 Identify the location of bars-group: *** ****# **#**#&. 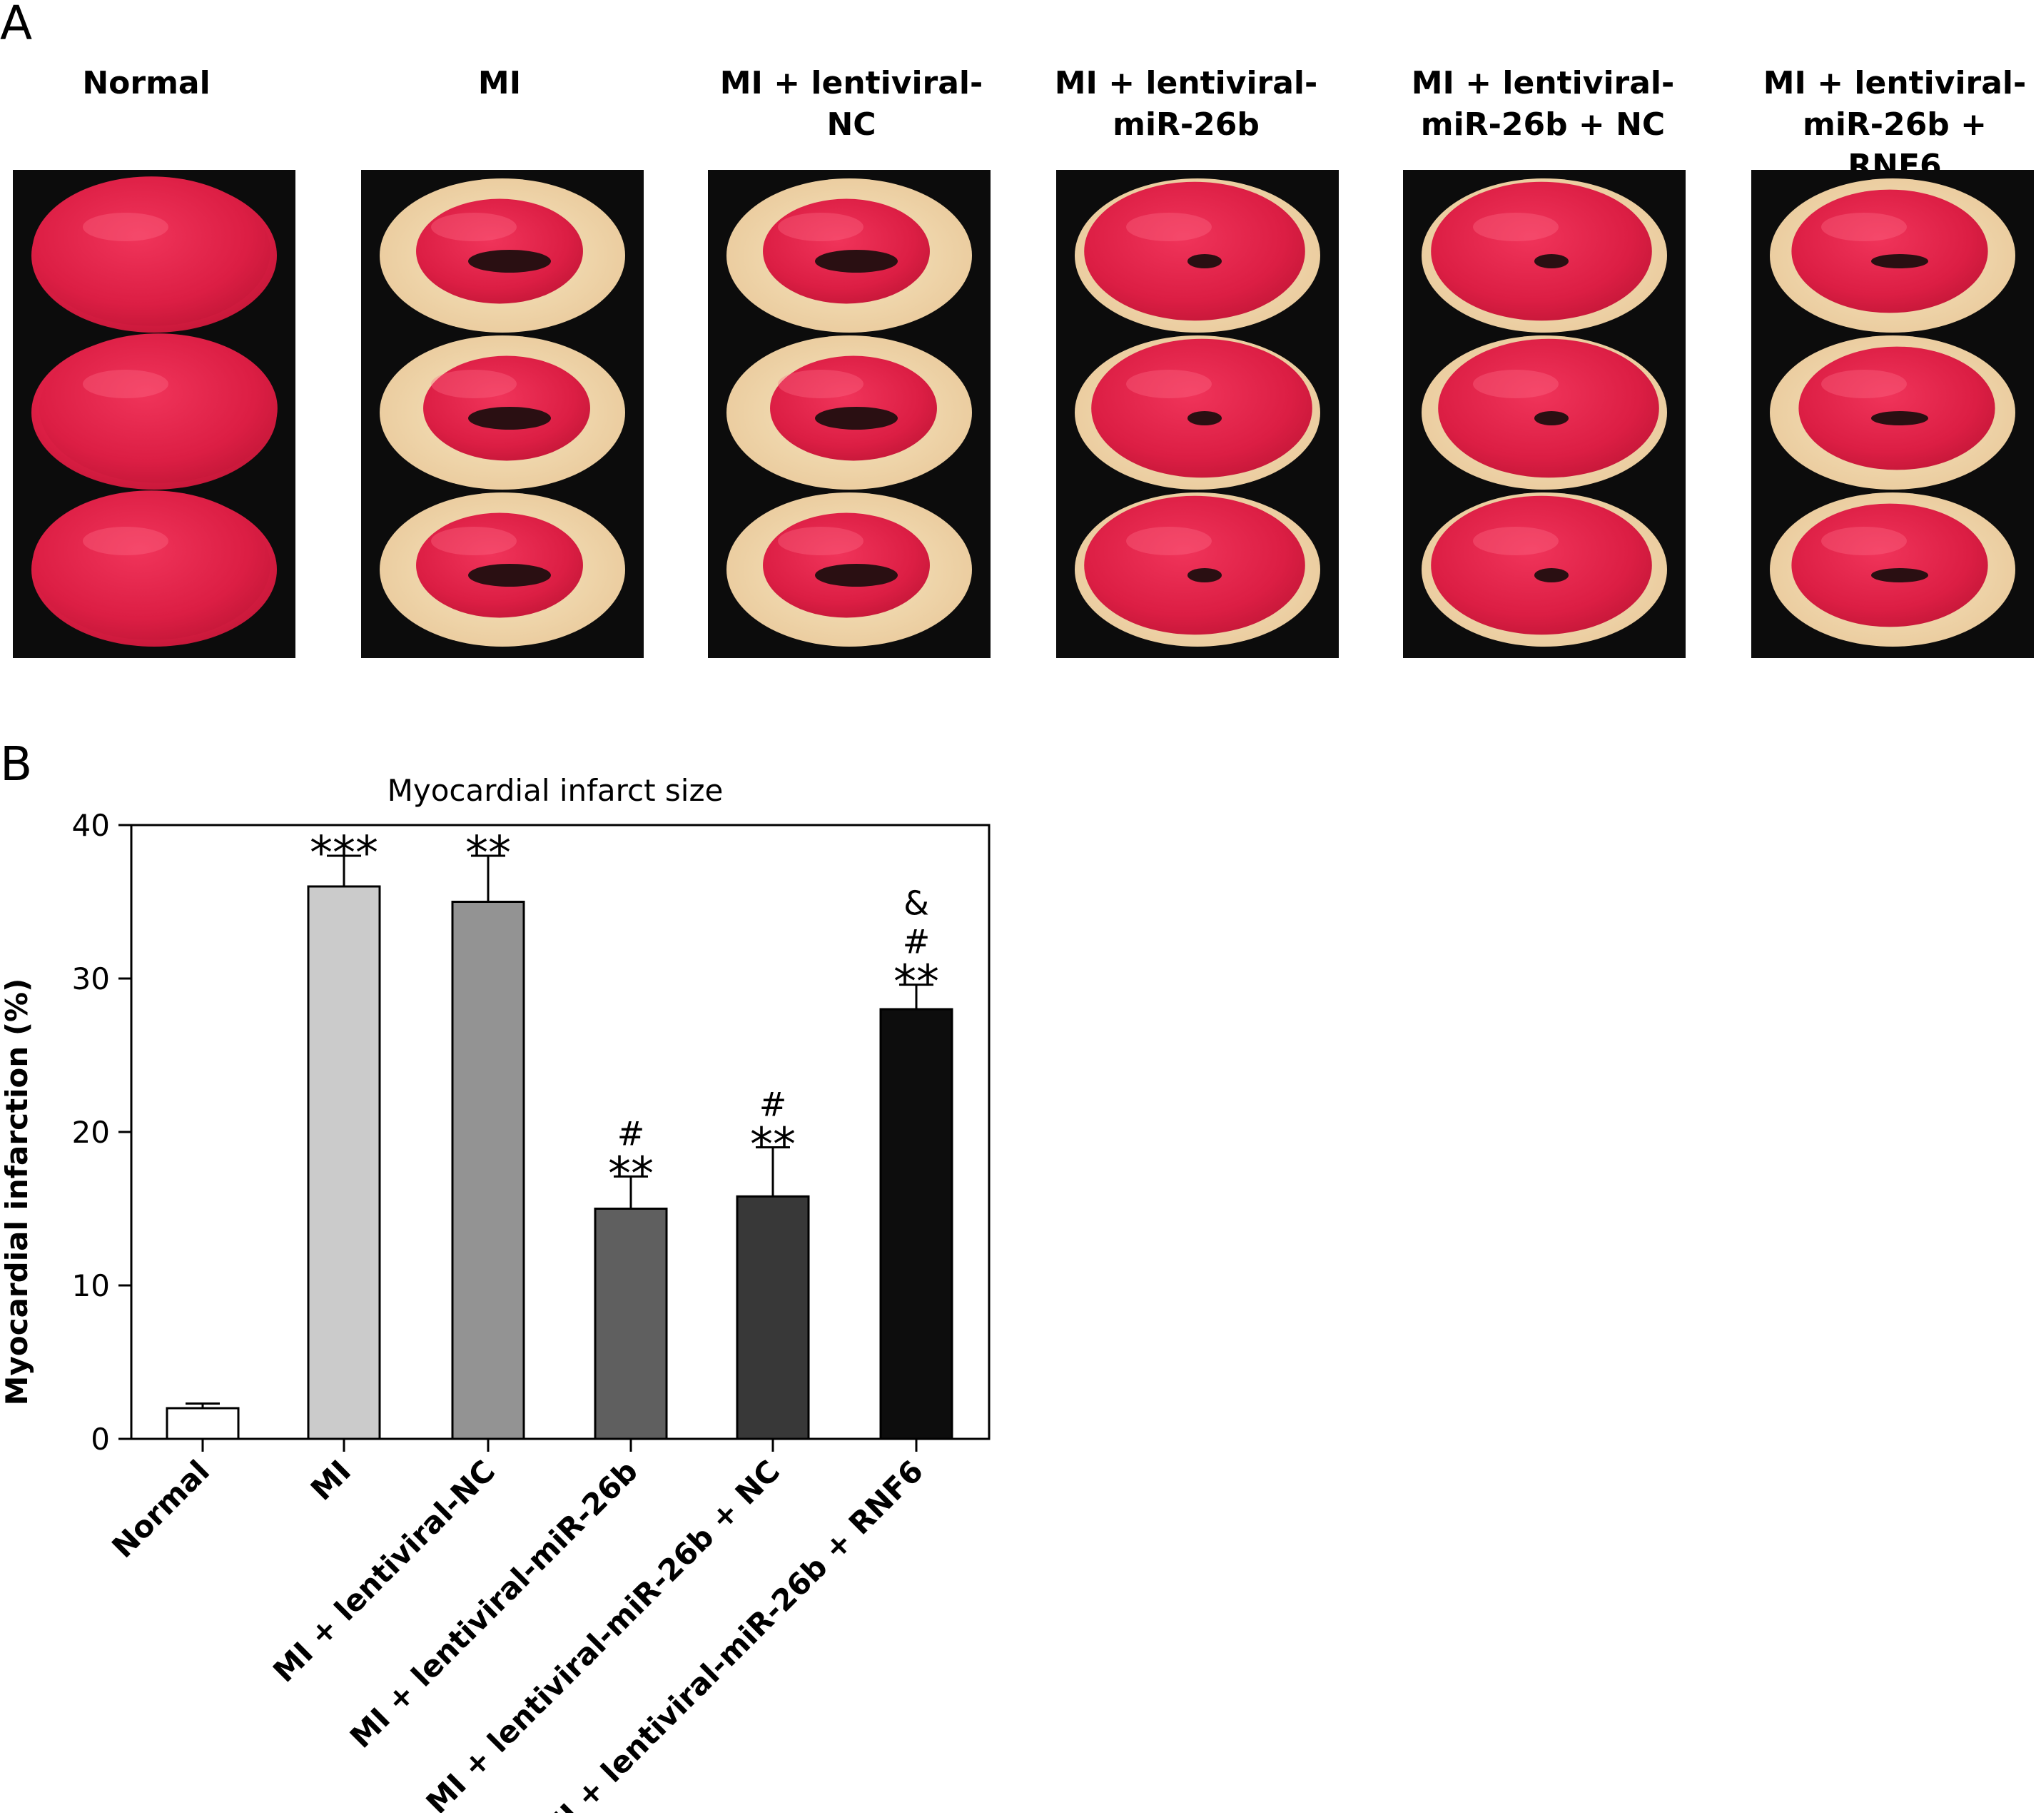
(559, 1133).